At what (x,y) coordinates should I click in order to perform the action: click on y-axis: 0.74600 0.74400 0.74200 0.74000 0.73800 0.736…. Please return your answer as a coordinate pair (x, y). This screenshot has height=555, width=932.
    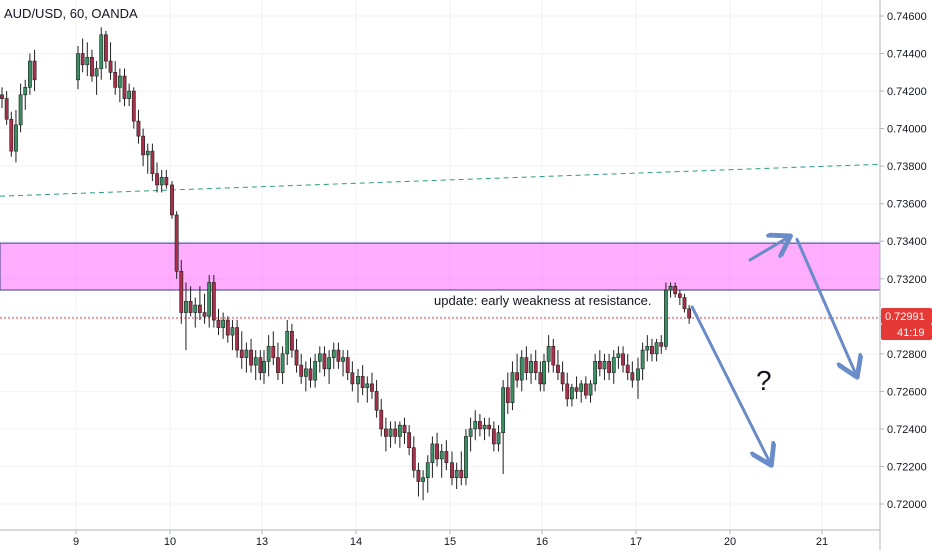
    Looking at the image, I should click on (903, 261).